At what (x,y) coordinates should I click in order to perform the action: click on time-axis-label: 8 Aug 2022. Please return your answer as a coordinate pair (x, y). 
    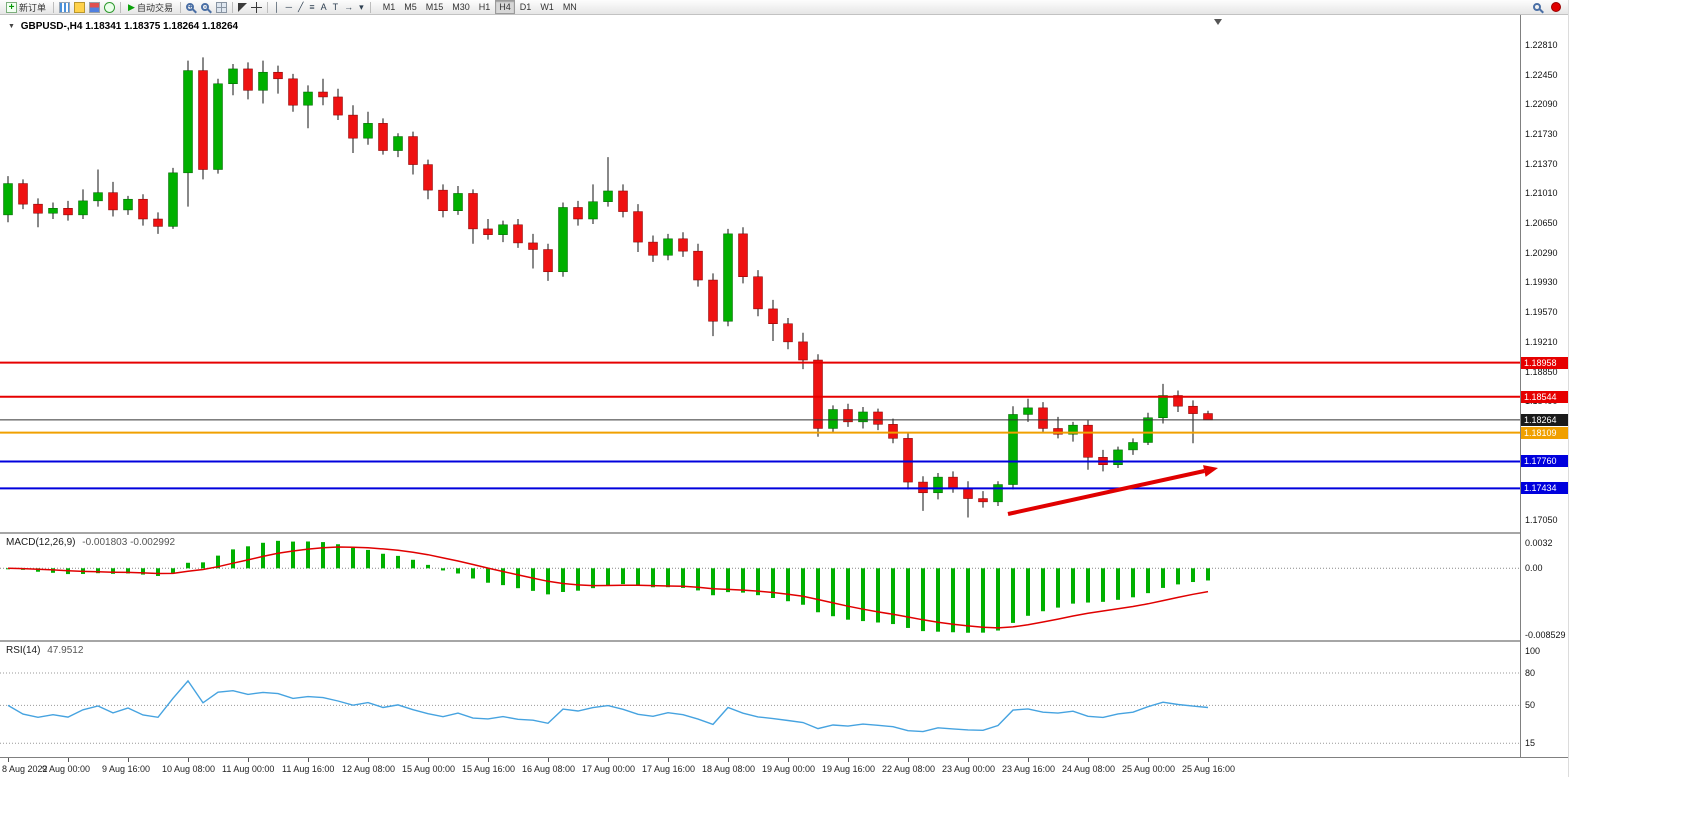
    Looking at the image, I should click on (25, 769).